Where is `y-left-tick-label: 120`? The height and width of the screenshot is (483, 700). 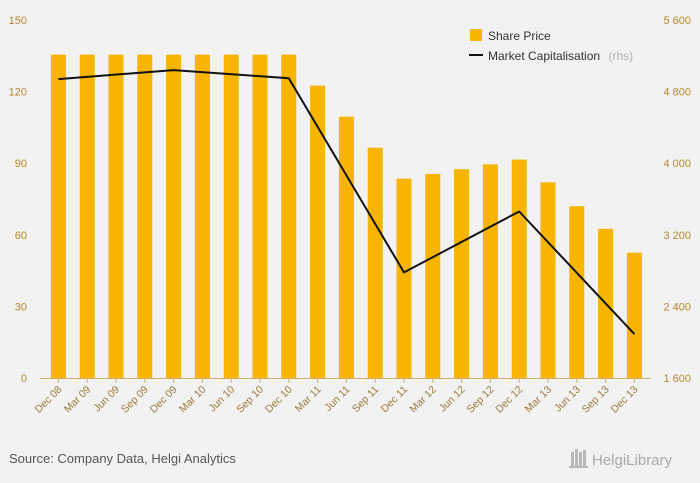 y-left-tick-label: 120 is located at coordinates (18, 93).